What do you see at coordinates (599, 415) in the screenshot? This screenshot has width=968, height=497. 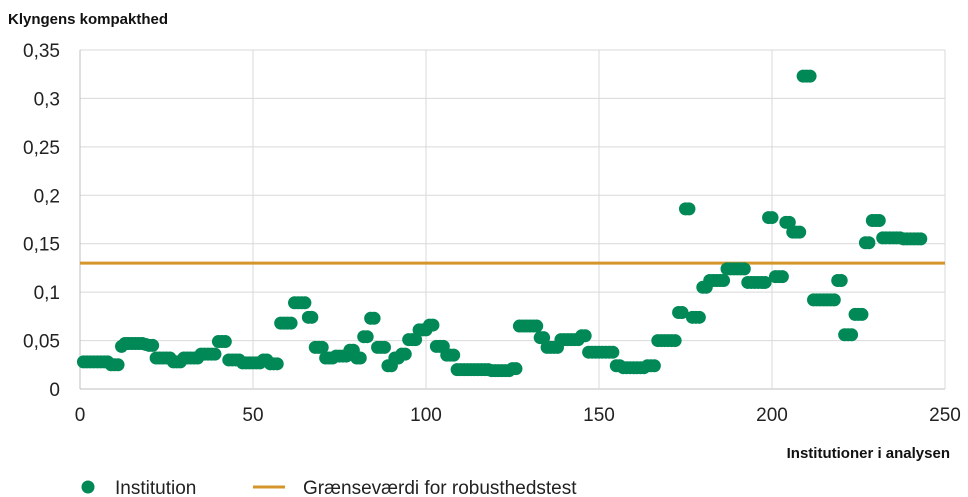 I see `x-tick-label: 150` at bounding box center [599, 415].